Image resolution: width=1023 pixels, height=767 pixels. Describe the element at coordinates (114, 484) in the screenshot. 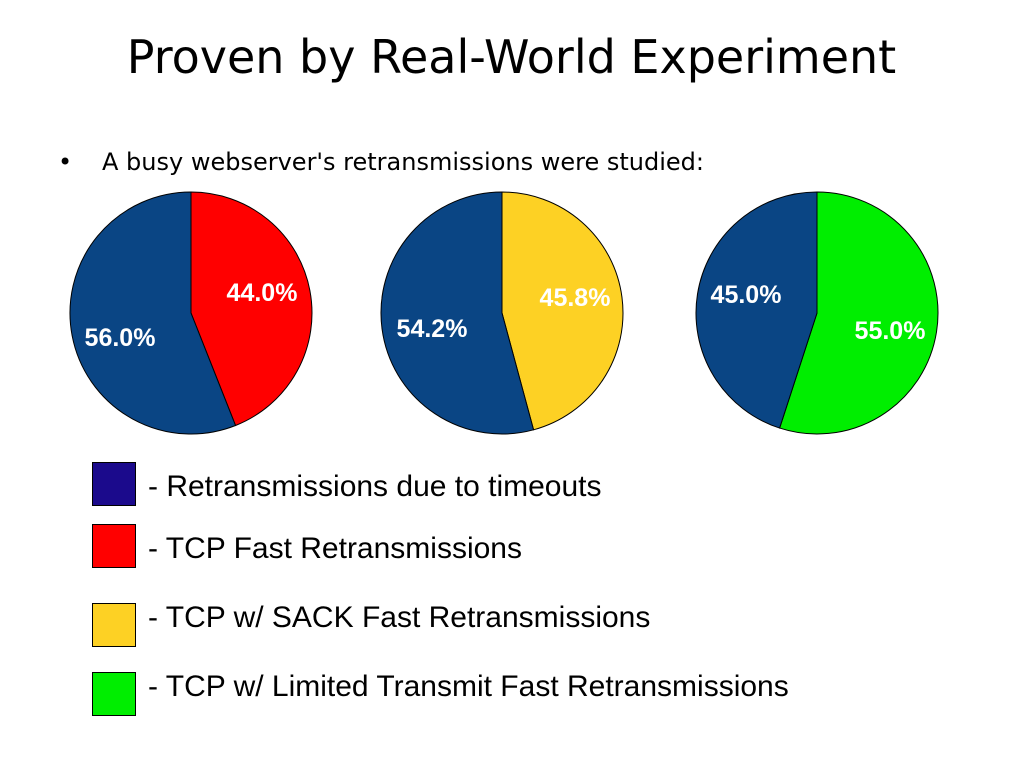

I see `legend-swatch-timeouts` at that location.